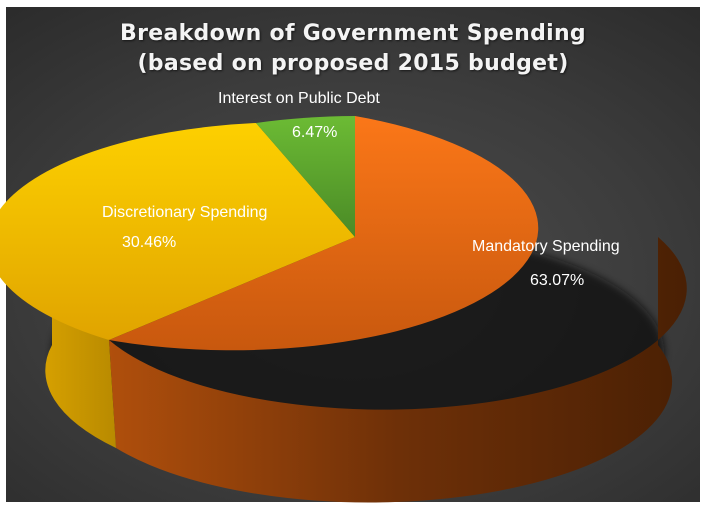  Describe the element at coordinates (149, 242) in the screenshot. I see `label-discretionary-value: 30.46%` at that location.